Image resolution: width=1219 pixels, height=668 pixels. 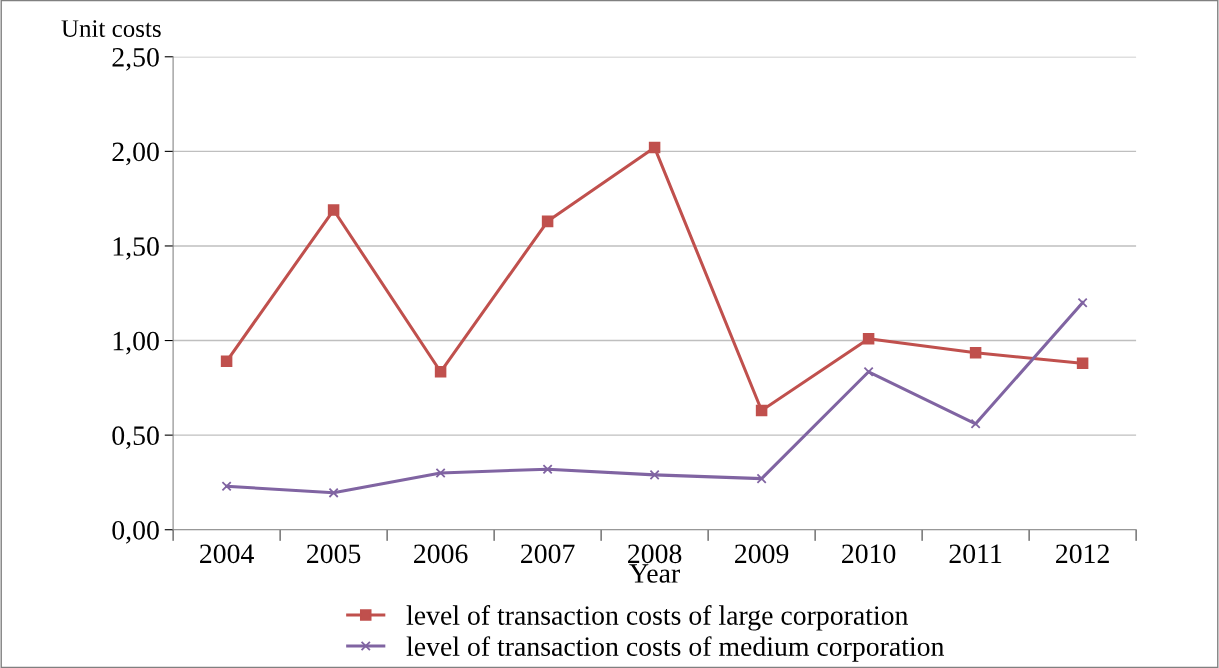 What do you see at coordinates (975, 554) in the screenshot?
I see `x-tick-label: 2011` at bounding box center [975, 554].